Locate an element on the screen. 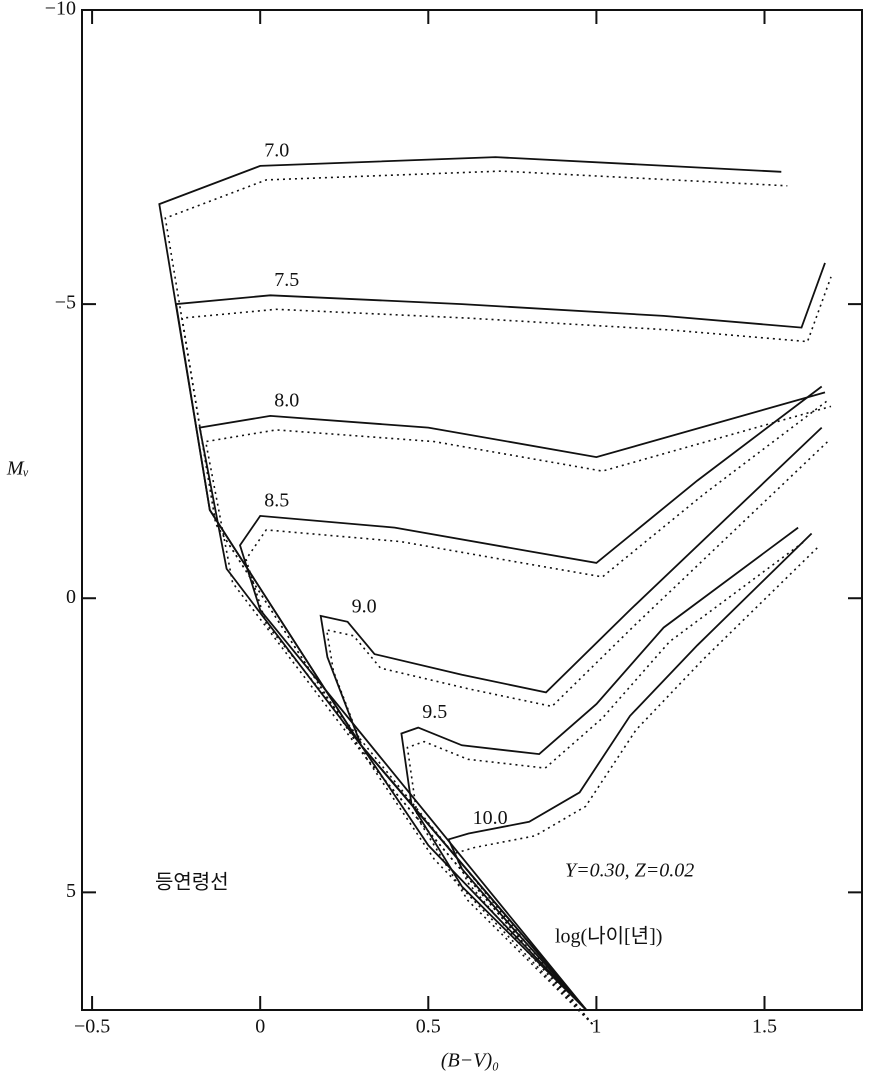 The height and width of the screenshot is (1083, 872). isochrone-label: 10.0 is located at coordinates (490, 818).